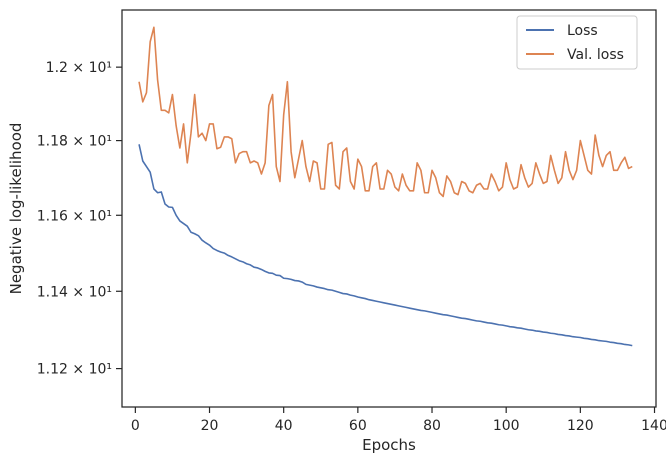 This screenshot has height=463, width=666. What do you see at coordinates (16, 209) in the screenshot?
I see `y-axis-label: Negative log-likelihood` at bounding box center [16, 209].